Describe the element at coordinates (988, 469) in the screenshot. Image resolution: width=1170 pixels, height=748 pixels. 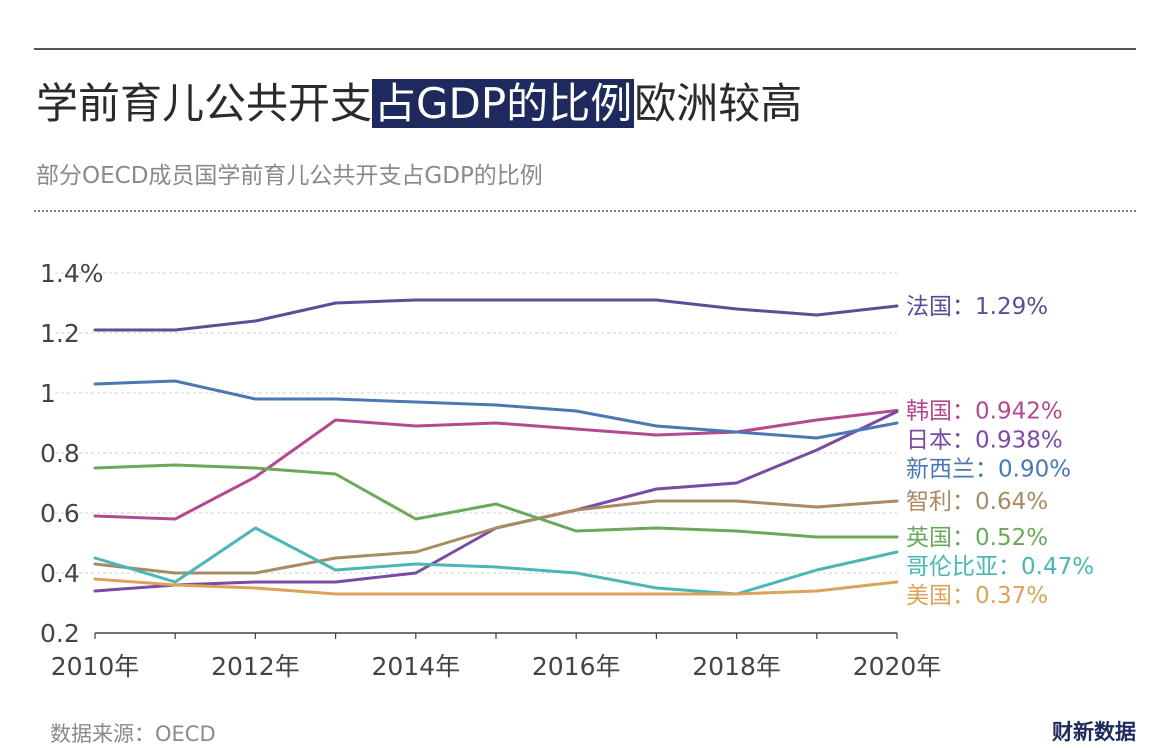
I see `series-label-新西兰: 新西兰：0.90%` at that location.